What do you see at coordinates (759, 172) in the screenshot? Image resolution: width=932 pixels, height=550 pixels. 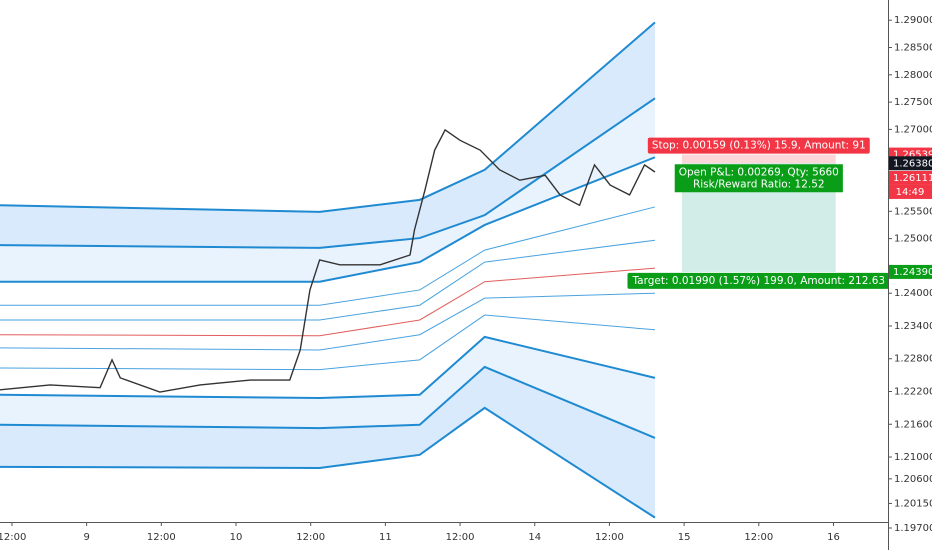 I see `pnl-label: Open P&L: 0.00269, Qty: 5660` at bounding box center [759, 172].